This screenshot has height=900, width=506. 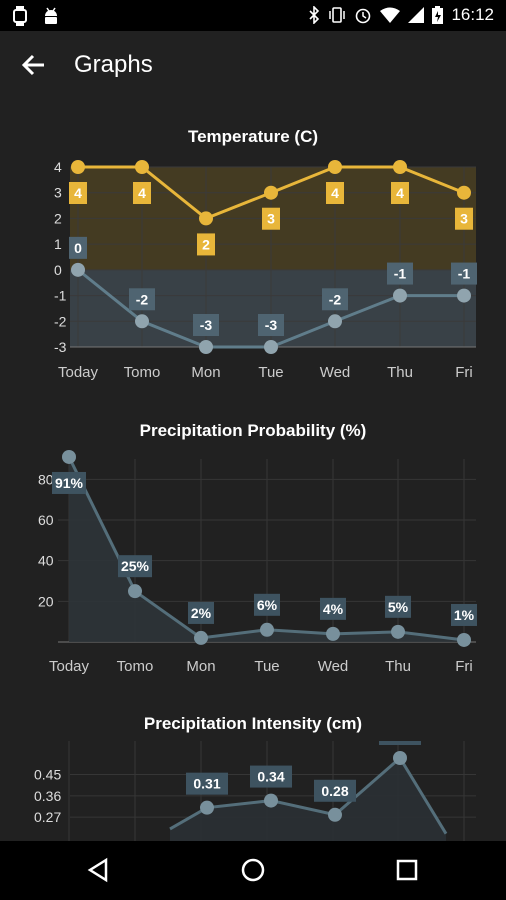 I want to click on cell-signal-icon, so click(x=416, y=15).